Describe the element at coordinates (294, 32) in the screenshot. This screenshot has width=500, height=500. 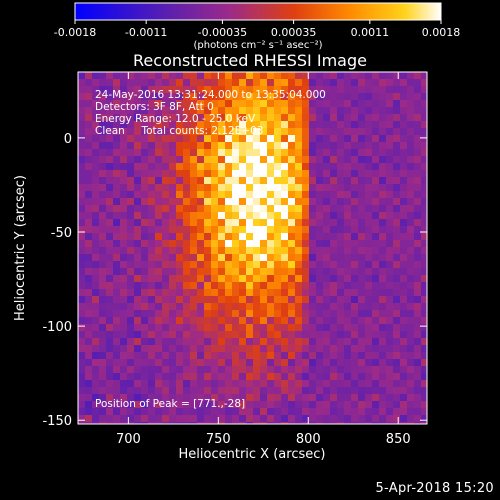
I see `colorbar-tick-label: 0.00035` at that location.